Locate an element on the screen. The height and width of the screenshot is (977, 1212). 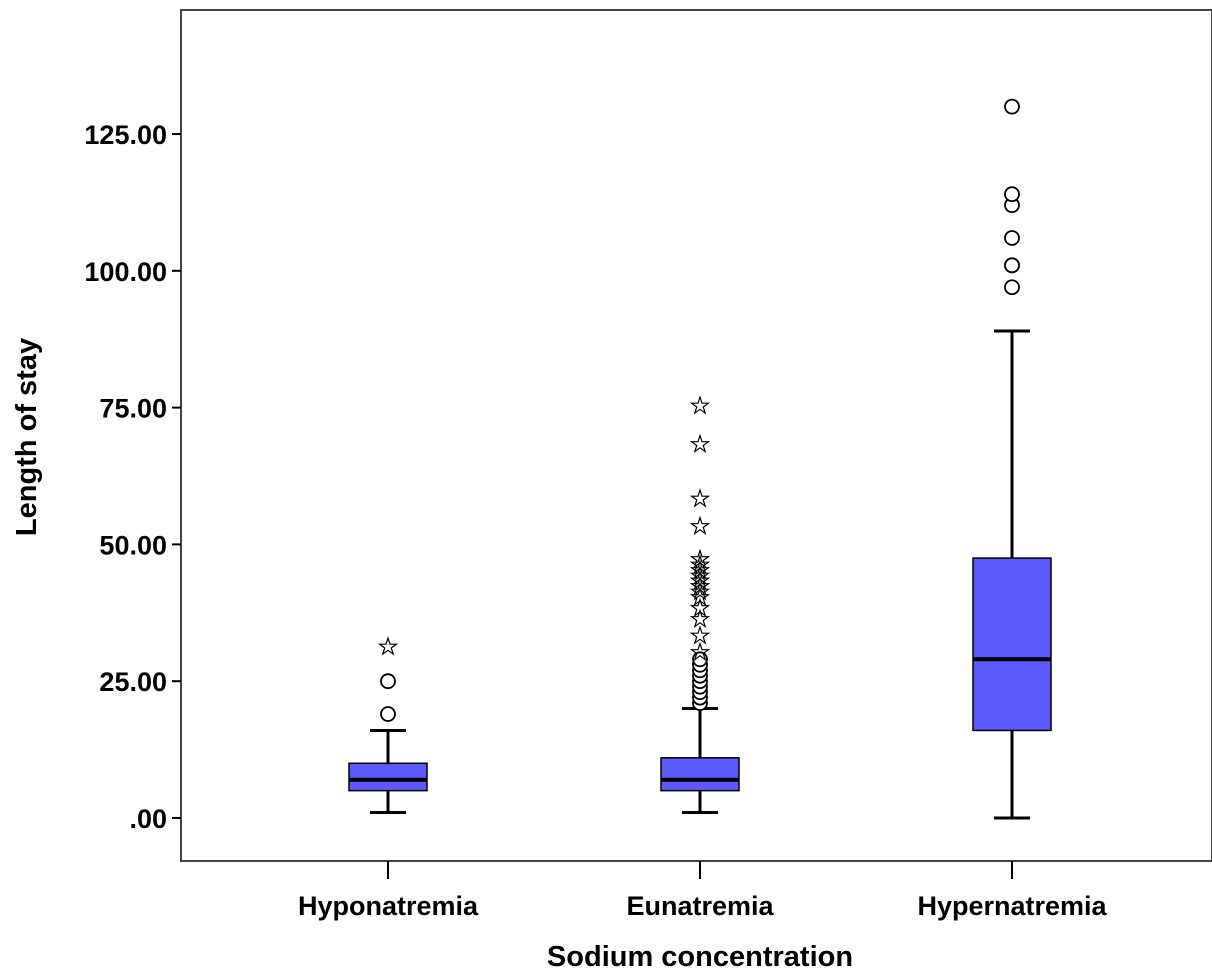
y-tick-label: 50.00 is located at coordinates (133, 545).